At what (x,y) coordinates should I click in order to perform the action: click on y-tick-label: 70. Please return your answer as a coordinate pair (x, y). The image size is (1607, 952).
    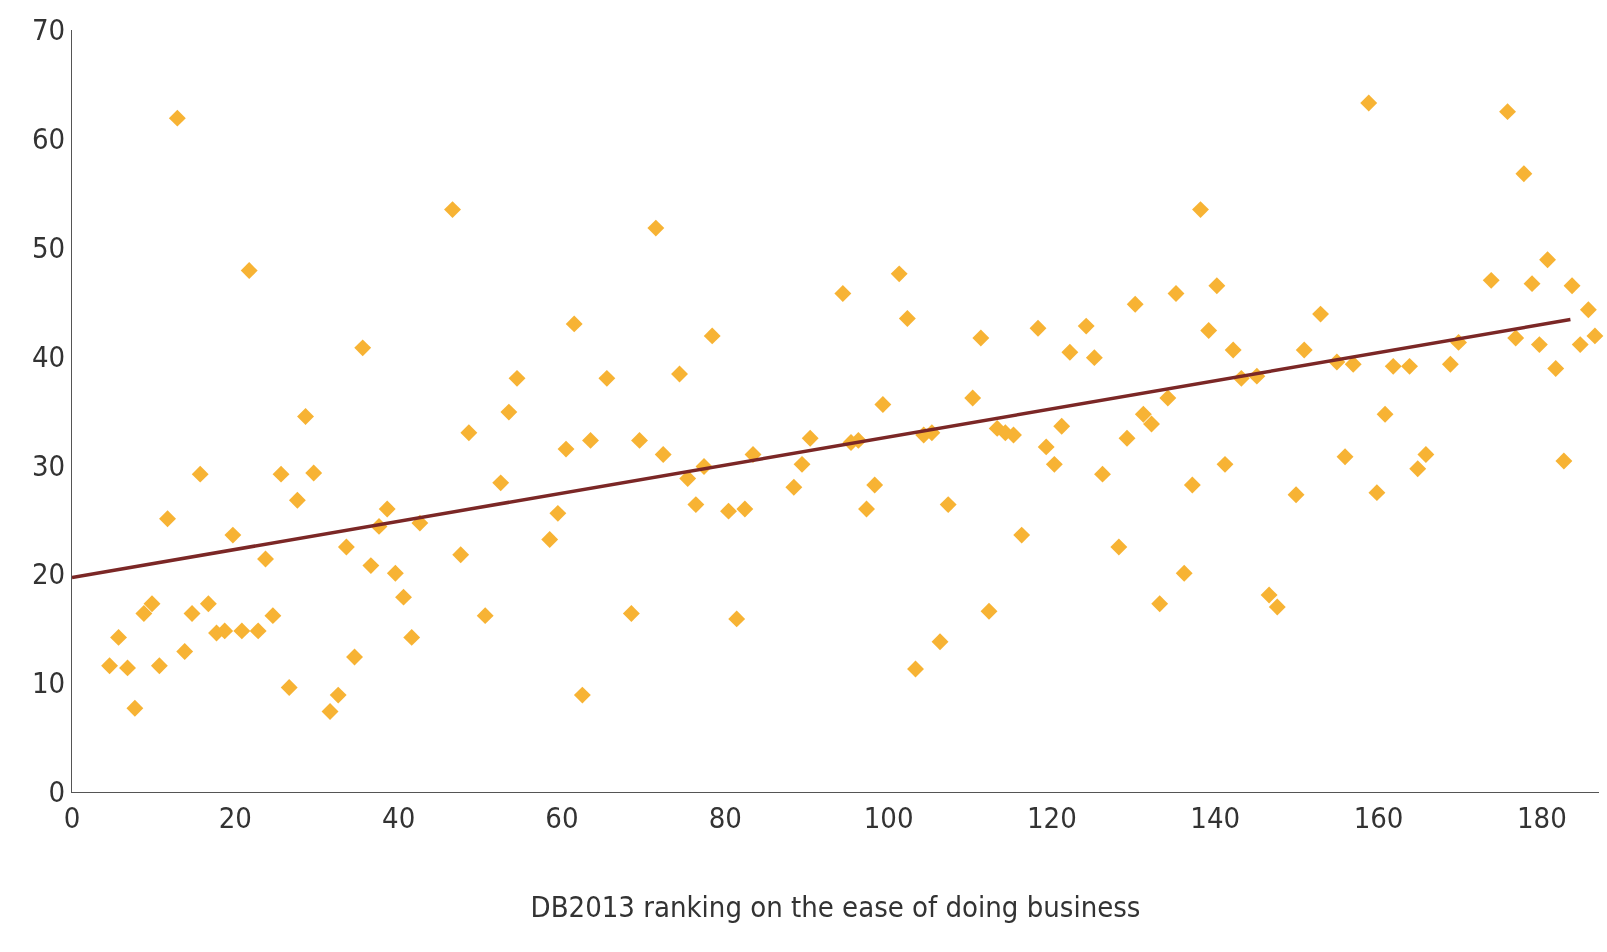
    Looking at the image, I should click on (49, 30).